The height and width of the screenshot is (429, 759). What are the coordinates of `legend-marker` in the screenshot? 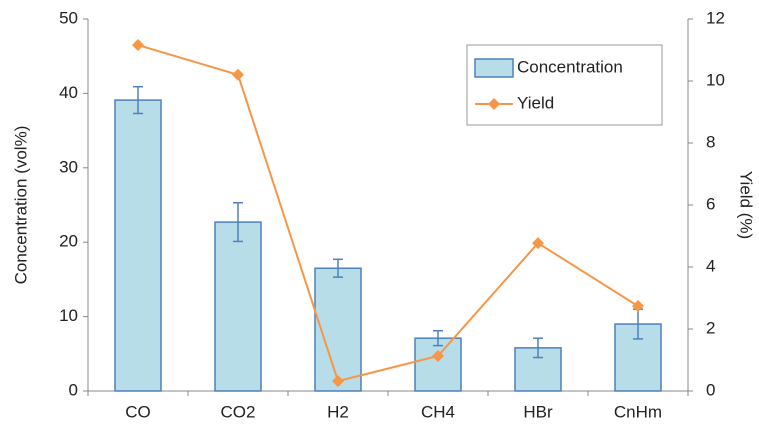 It's located at (494, 104).